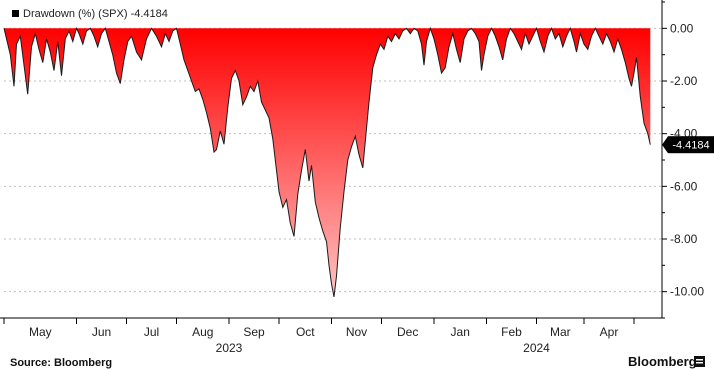 Image resolution: width=714 pixels, height=371 pixels. I want to click on source-note: Source: Bloomberg, so click(61, 363).